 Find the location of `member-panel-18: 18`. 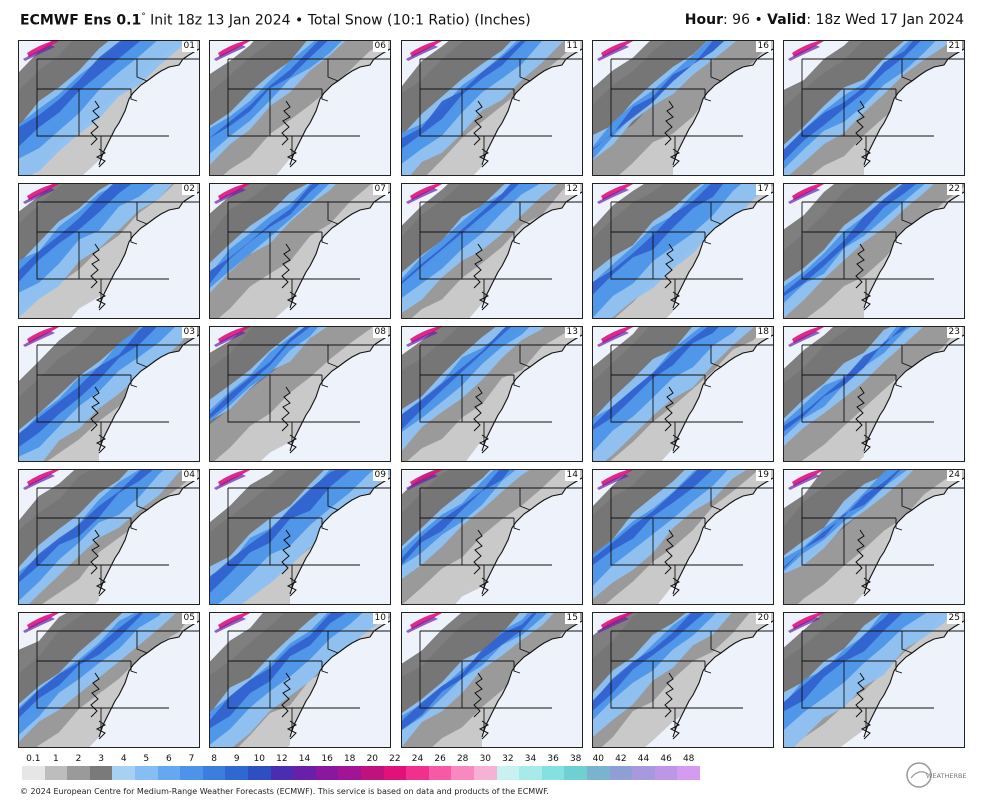

member-panel-18: 18 is located at coordinates (683, 394).